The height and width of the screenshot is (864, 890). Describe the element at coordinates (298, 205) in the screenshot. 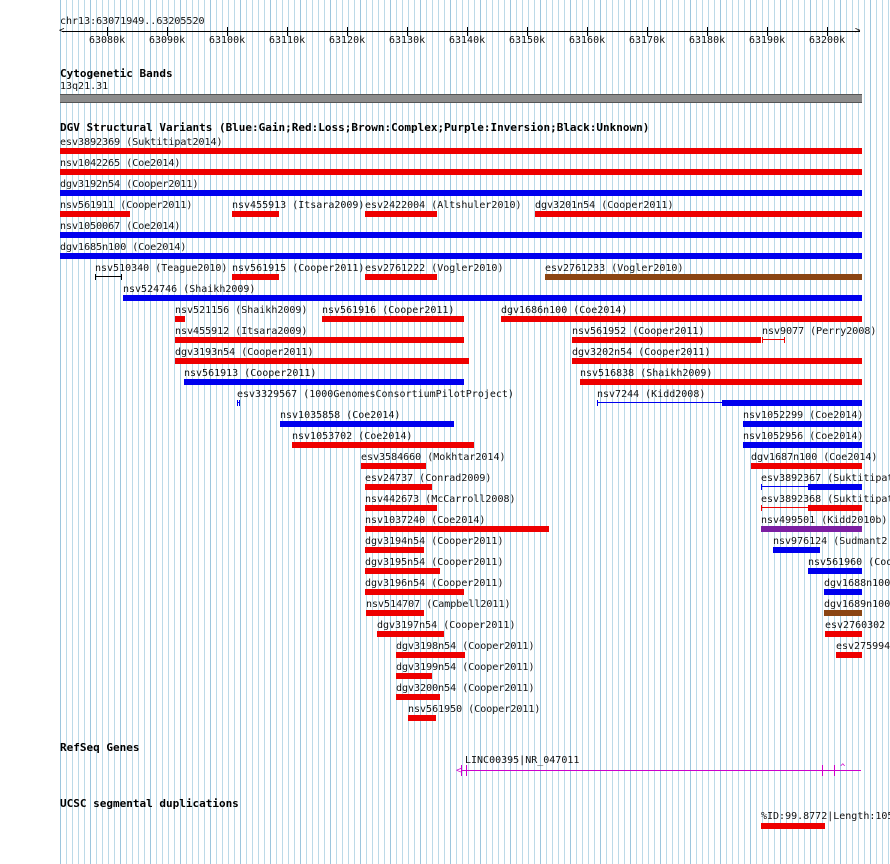

I see `dgv-feature-label: nsv455913 (Itsara2009)` at that location.